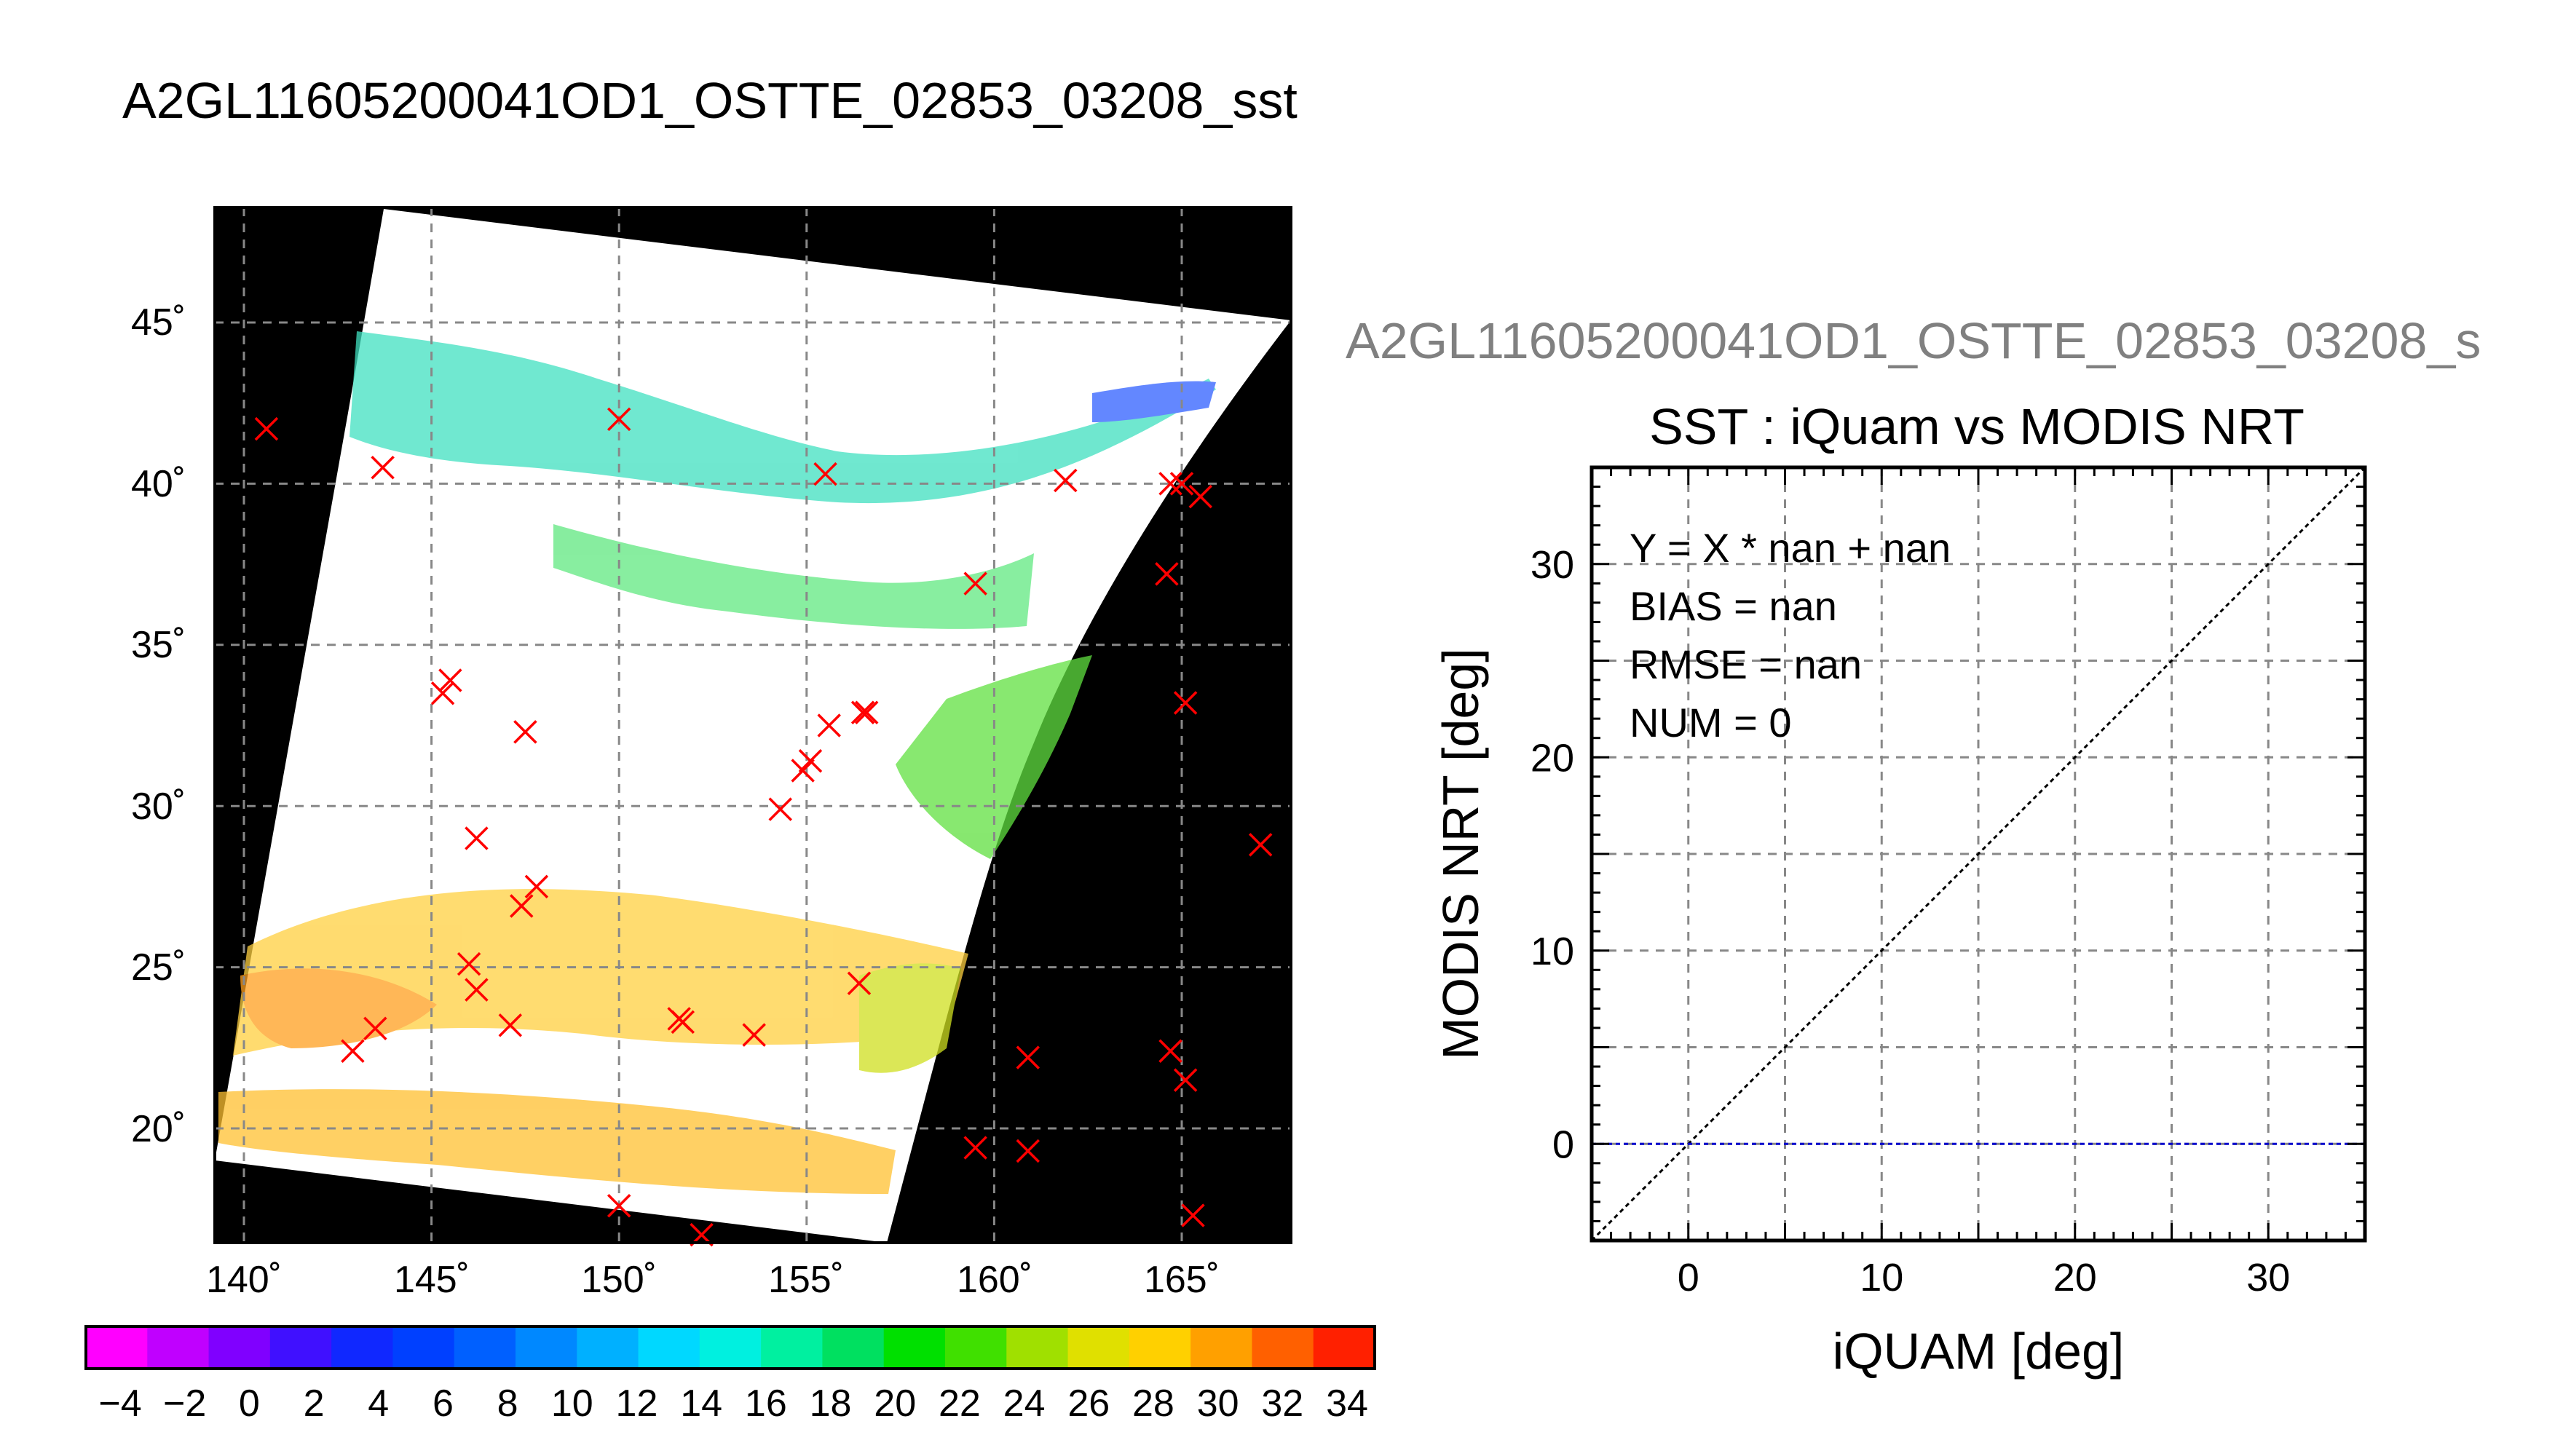 This screenshot has width=2555, height=1456. Describe the element at coordinates (1688, 1277) in the screenshot. I see `x-tick-label: 0` at that location.